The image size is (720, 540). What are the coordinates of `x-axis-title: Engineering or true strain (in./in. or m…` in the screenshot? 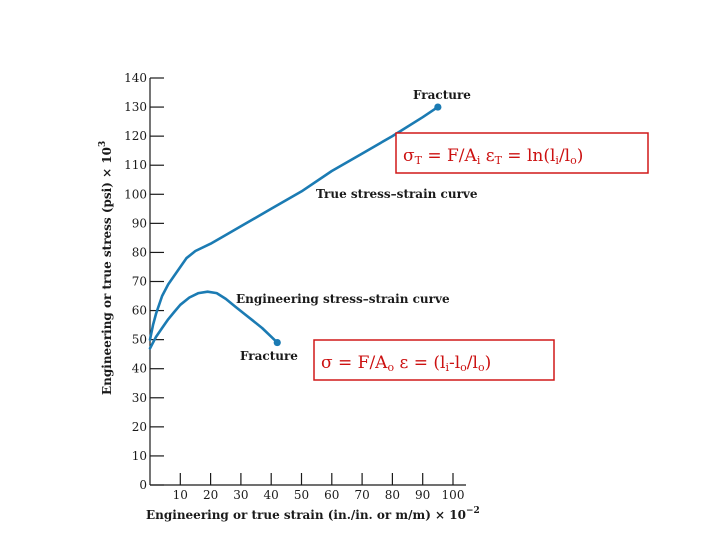 It's located at (313, 514).